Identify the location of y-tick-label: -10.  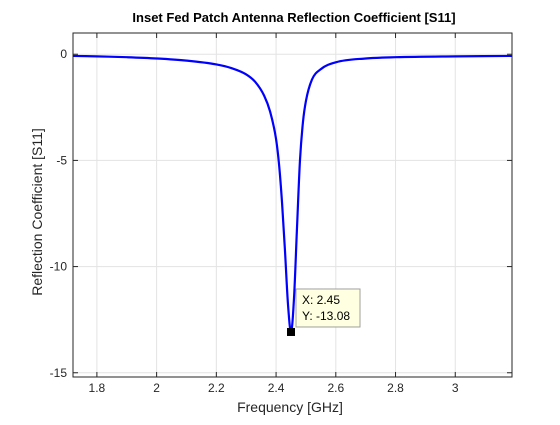
(59, 267).